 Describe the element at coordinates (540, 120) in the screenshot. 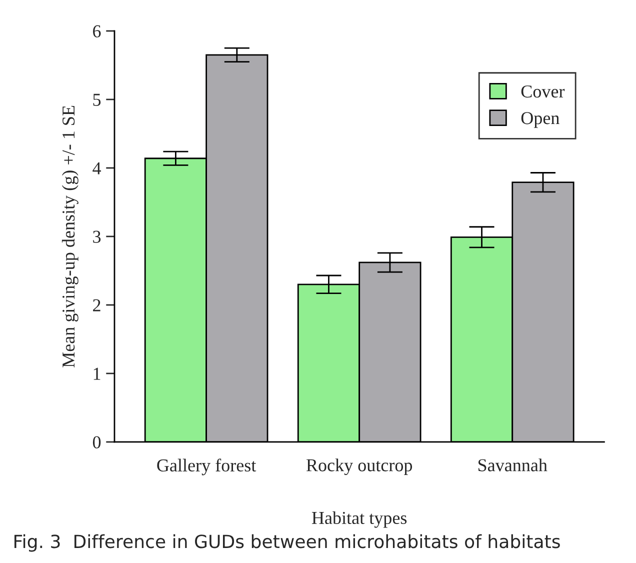

I see `legend-label: Open` at that location.